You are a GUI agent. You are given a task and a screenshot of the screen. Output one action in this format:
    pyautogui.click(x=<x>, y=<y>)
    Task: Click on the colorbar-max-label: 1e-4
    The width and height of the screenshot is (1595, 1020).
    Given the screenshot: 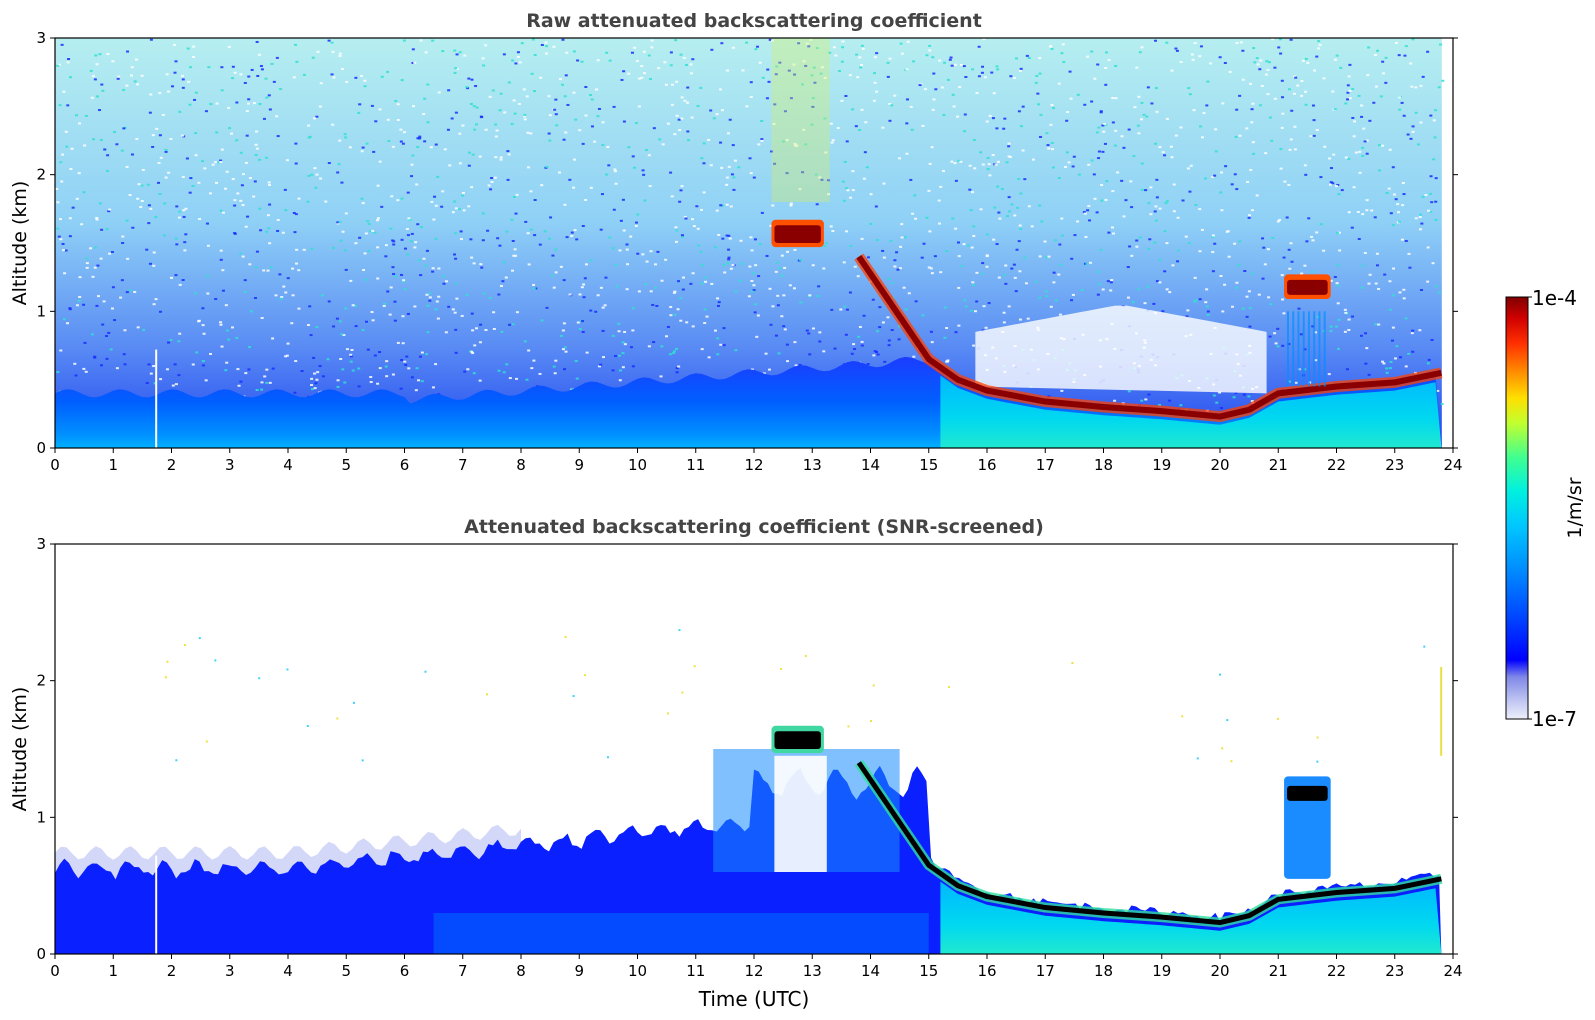 What is the action you would take?
    pyautogui.click(x=1554, y=298)
    